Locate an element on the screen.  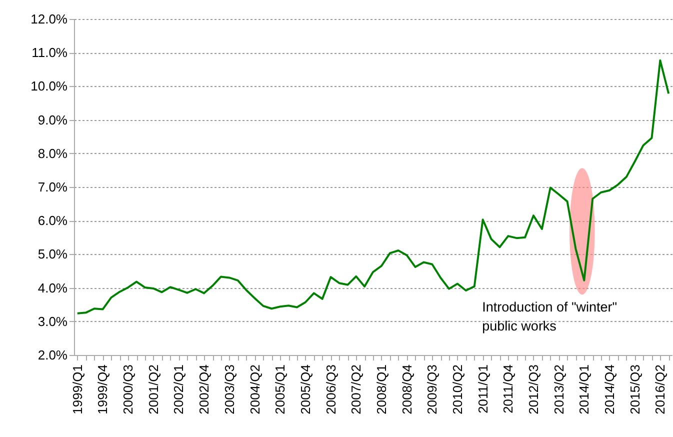
x-tick-label: 2016/Q2 is located at coordinates (660, 389).